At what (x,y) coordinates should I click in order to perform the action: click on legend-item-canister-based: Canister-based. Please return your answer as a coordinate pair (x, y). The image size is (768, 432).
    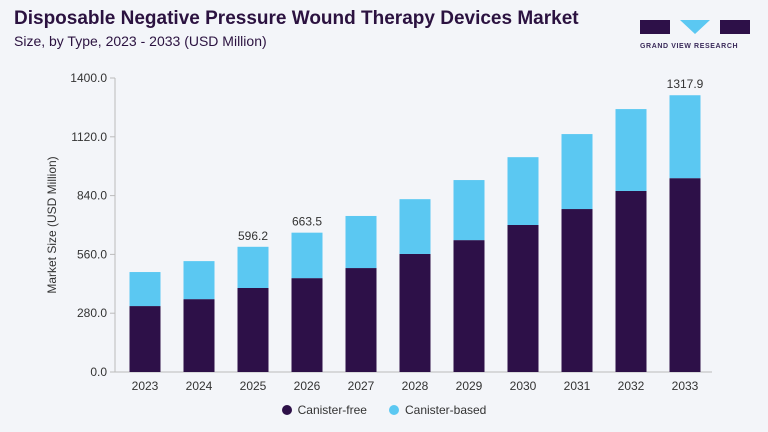
    Looking at the image, I should click on (437, 410).